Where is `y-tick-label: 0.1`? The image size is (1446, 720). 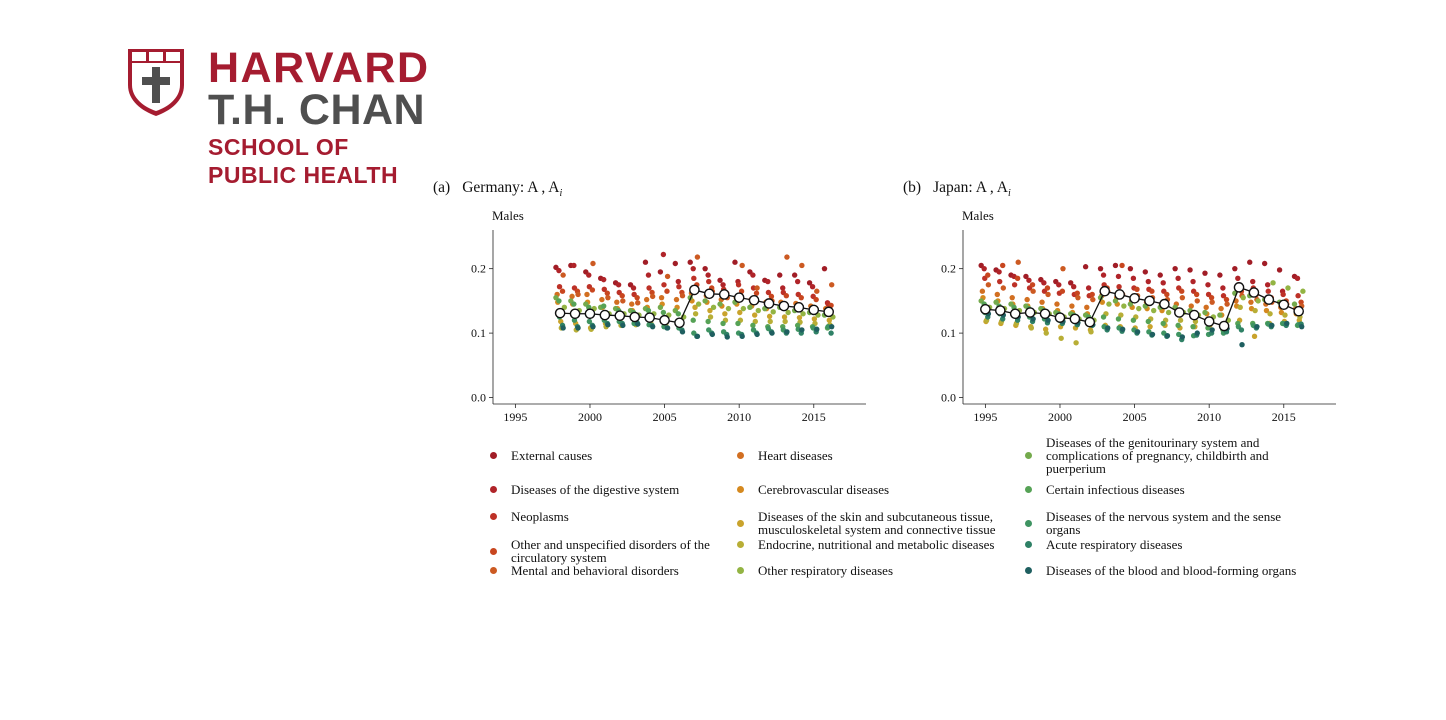 y-tick-label: 0.1 is located at coordinates (948, 333).